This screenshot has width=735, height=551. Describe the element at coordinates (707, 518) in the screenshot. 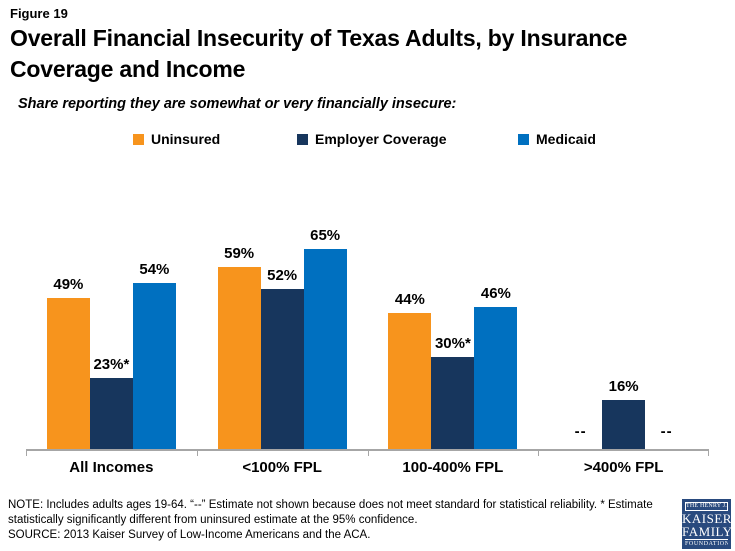

I see `kff-logo-kaiser: KAISER` at that location.